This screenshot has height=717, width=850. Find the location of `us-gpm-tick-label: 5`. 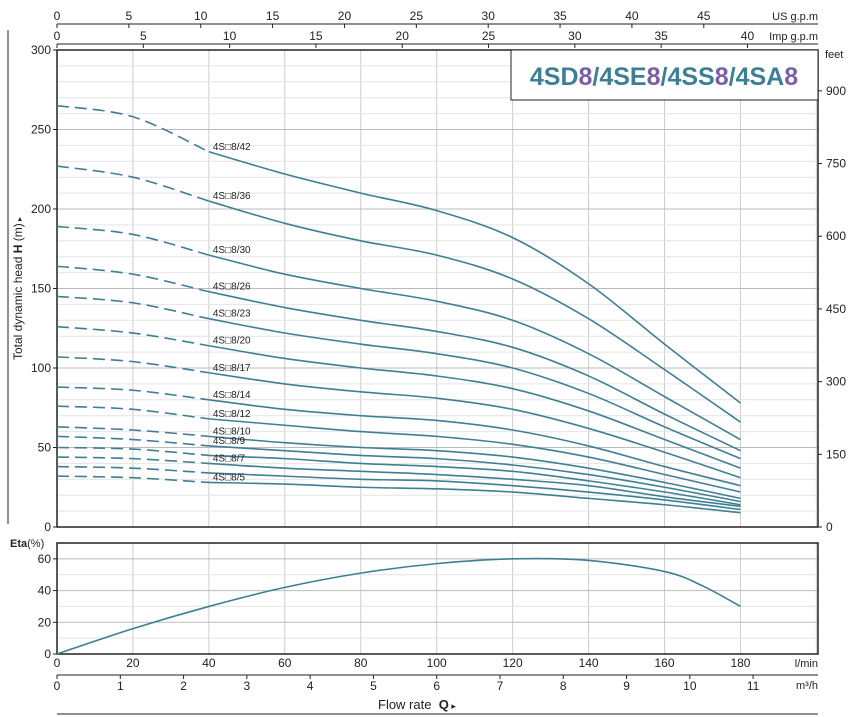

us-gpm-tick-label: 5 is located at coordinates (129, 16).